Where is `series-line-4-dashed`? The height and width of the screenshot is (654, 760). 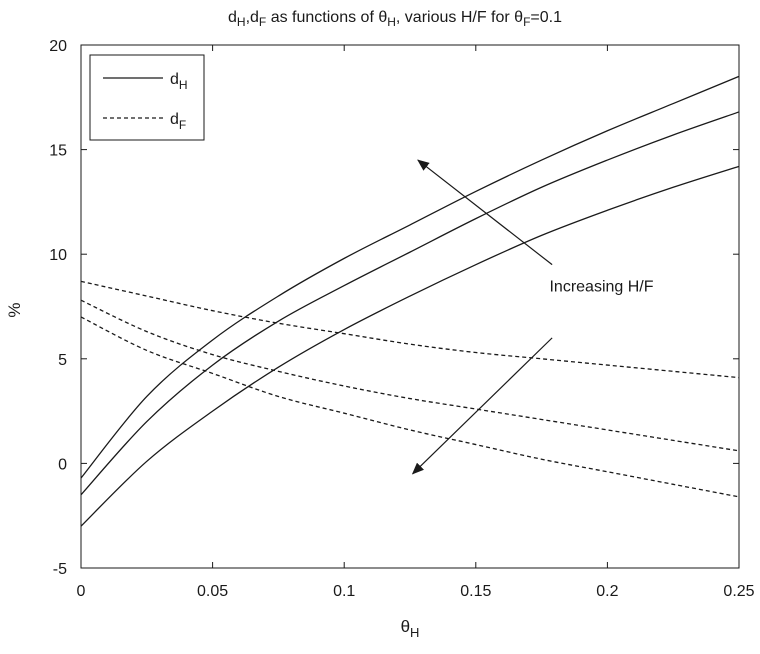
series-line-4-dashed is located at coordinates (410, 329).